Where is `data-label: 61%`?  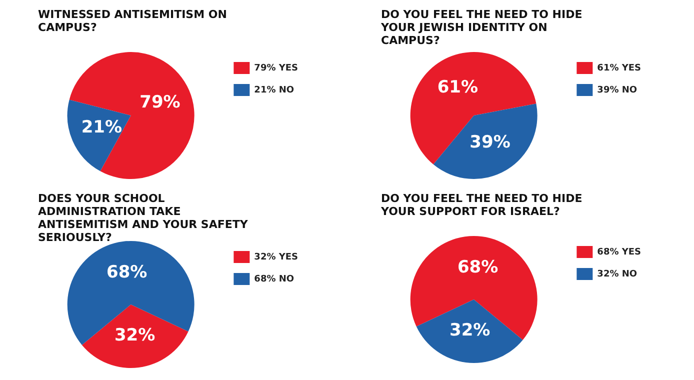 data-label: 61% is located at coordinates (457, 88).